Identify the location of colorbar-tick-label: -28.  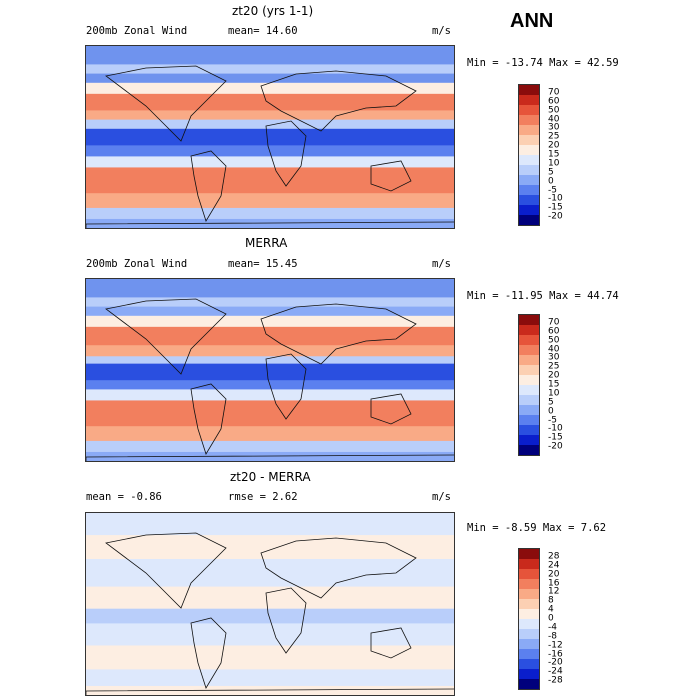
(555, 680).